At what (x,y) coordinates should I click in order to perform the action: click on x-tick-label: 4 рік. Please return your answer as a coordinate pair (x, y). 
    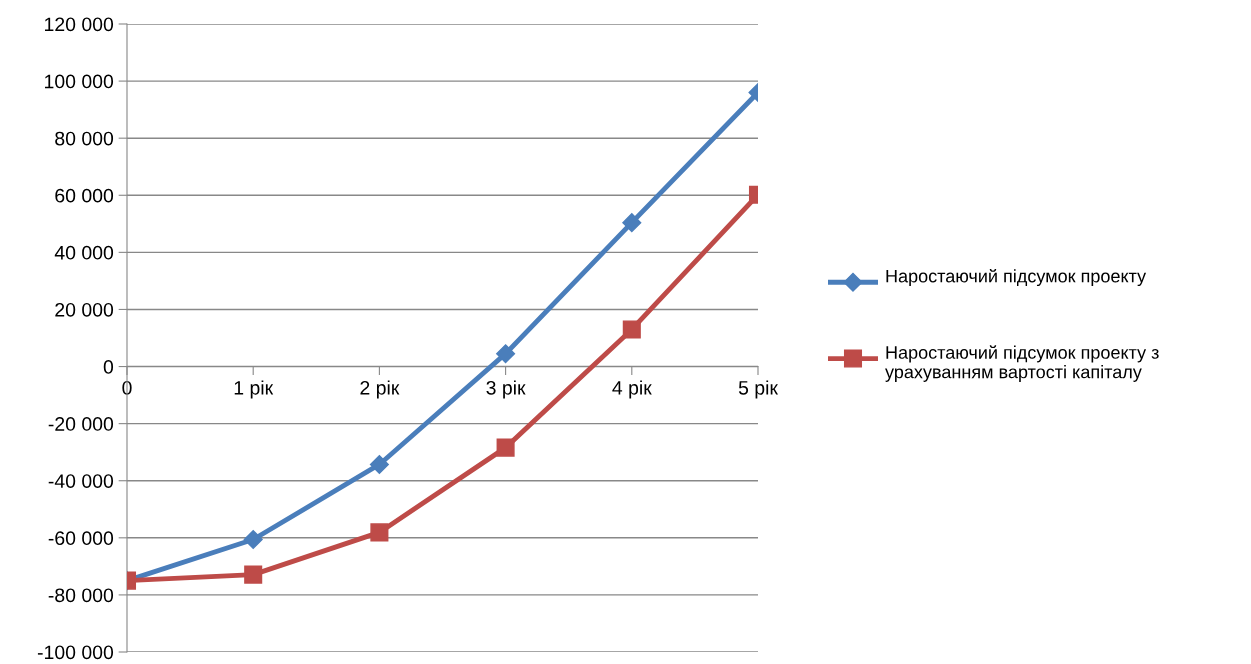
    Looking at the image, I should click on (632, 389).